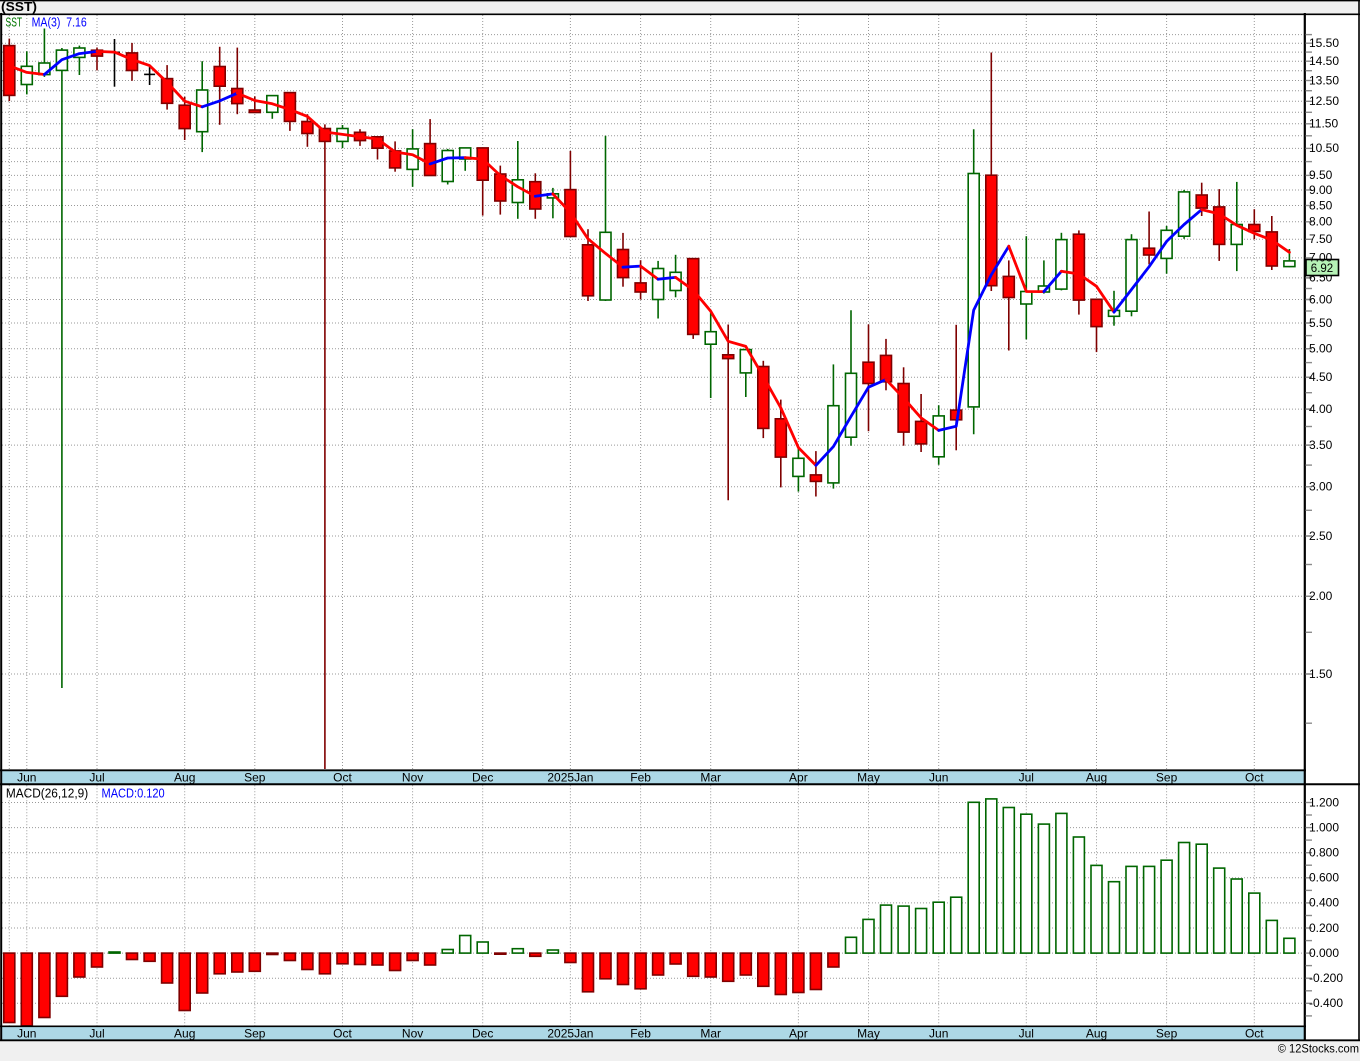  Describe the element at coordinates (1321, 674) in the screenshot. I see `svg-text: 1.50` at that location.